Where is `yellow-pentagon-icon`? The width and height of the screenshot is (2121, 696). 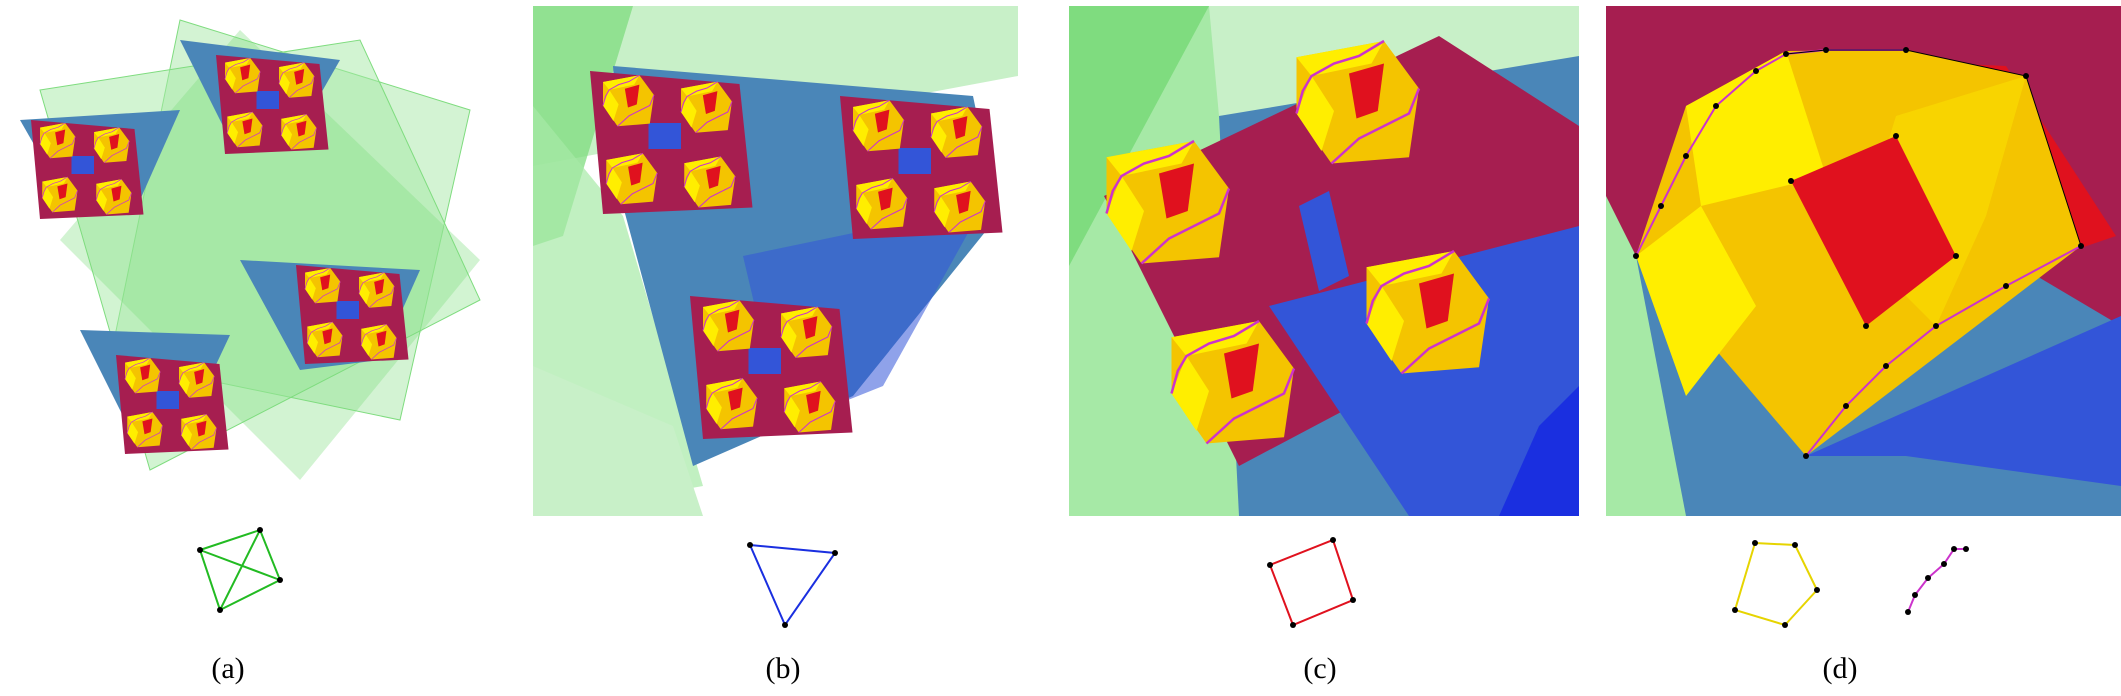
yellow-pentagon-icon is located at coordinates (1775, 585).